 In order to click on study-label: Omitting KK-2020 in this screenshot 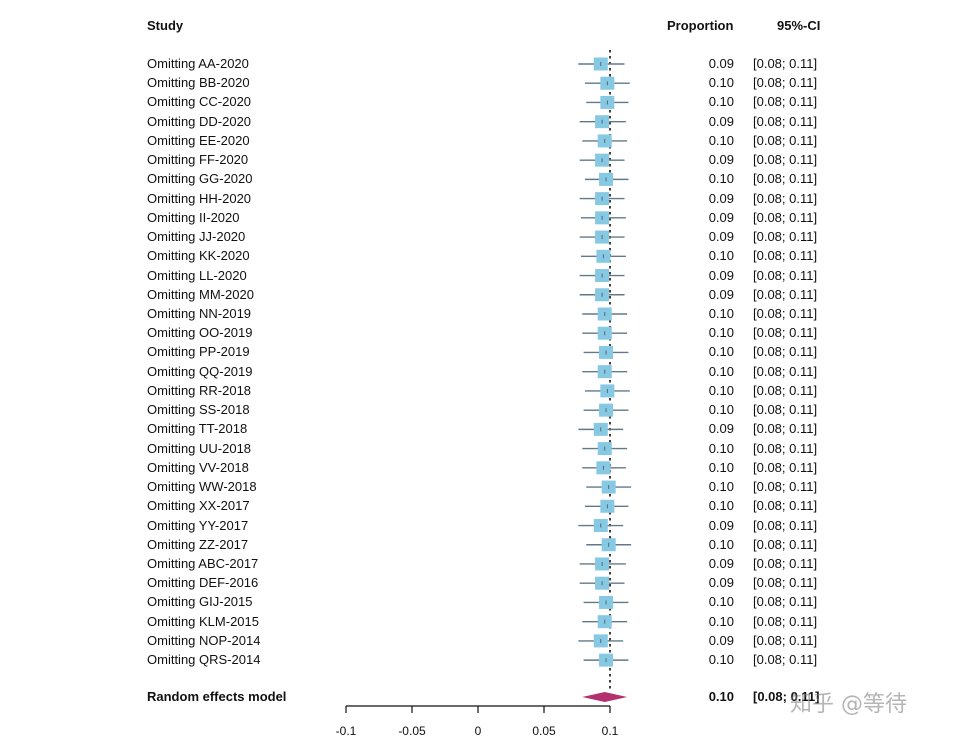, I will do `click(198, 256)`.